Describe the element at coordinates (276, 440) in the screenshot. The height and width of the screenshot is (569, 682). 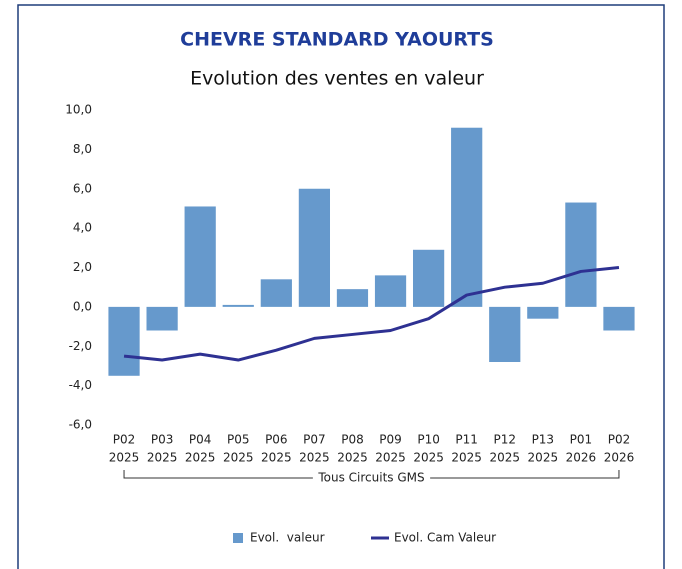
I see `x-tick-label: P06` at that location.